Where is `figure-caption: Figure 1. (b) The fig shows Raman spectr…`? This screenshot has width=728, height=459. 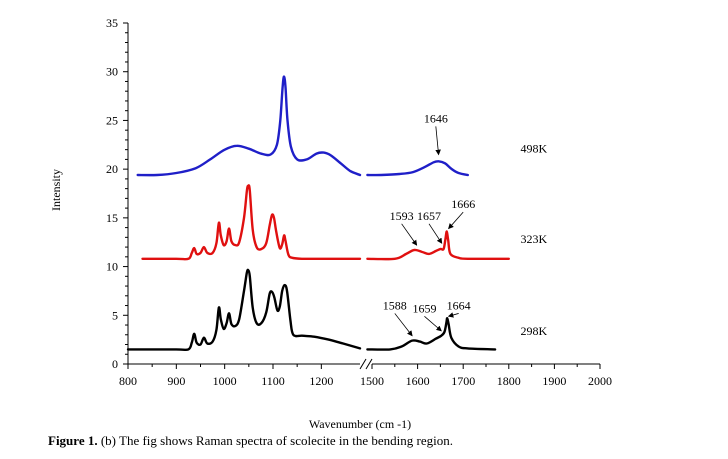
figure-caption: Figure 1. (b) The fig shows Raman spectr… is located at coordinates (250, 441).